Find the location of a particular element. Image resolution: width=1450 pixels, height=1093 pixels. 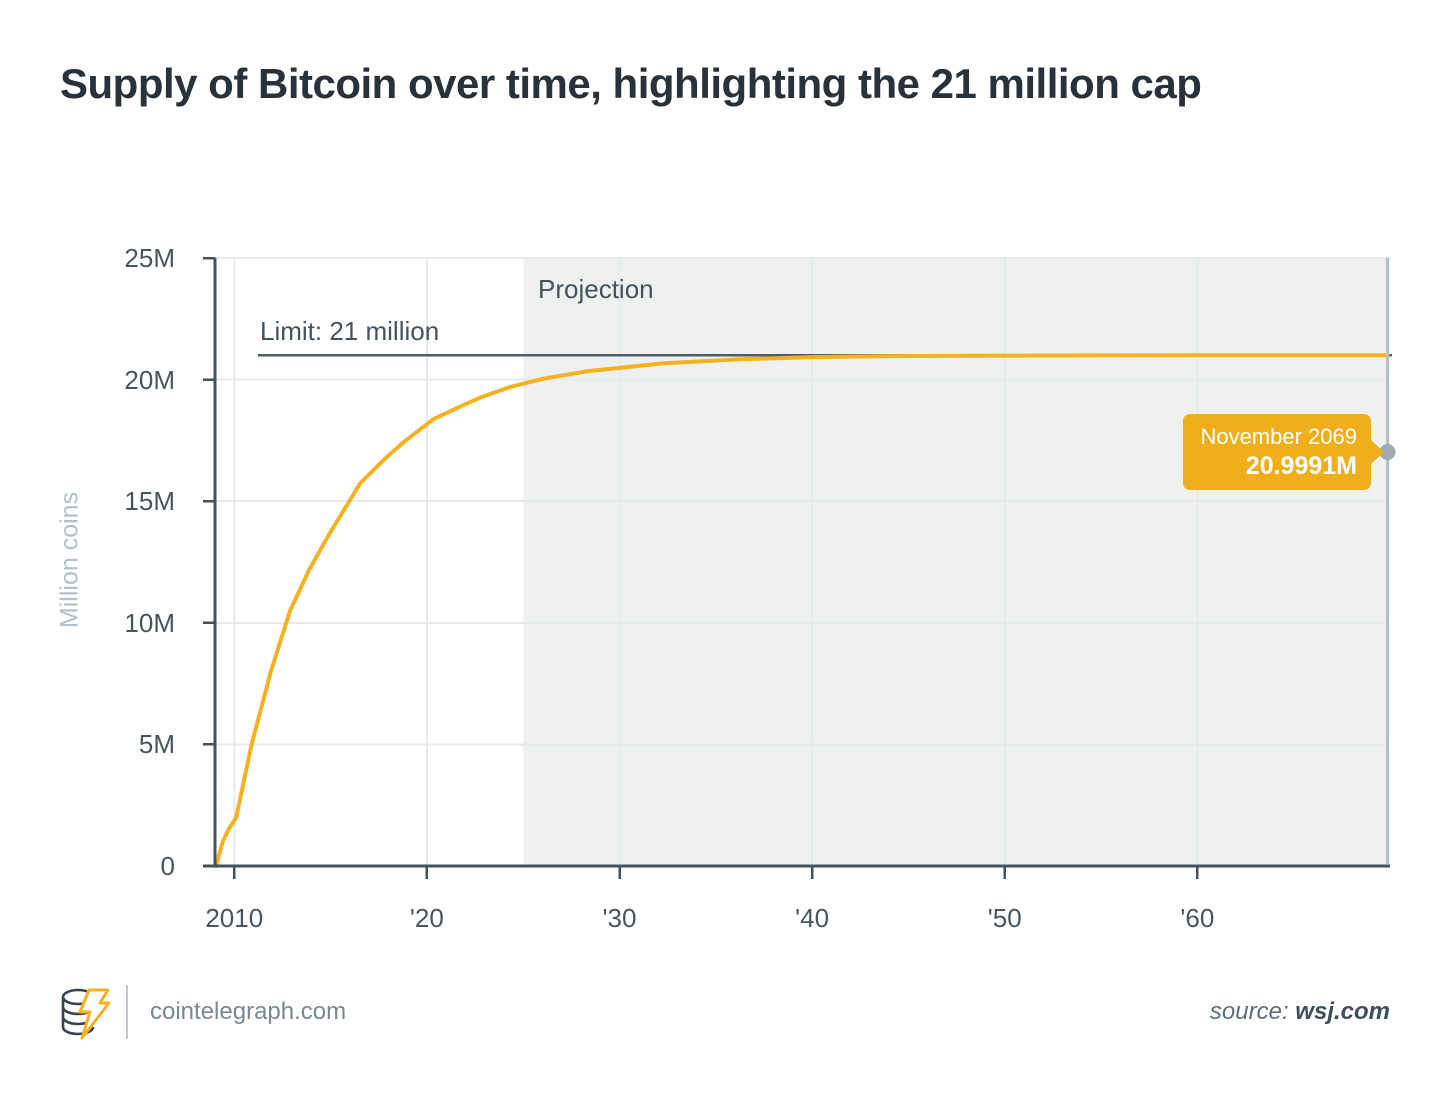

y-tick-label: 25M is located at coordinates (149, 258).